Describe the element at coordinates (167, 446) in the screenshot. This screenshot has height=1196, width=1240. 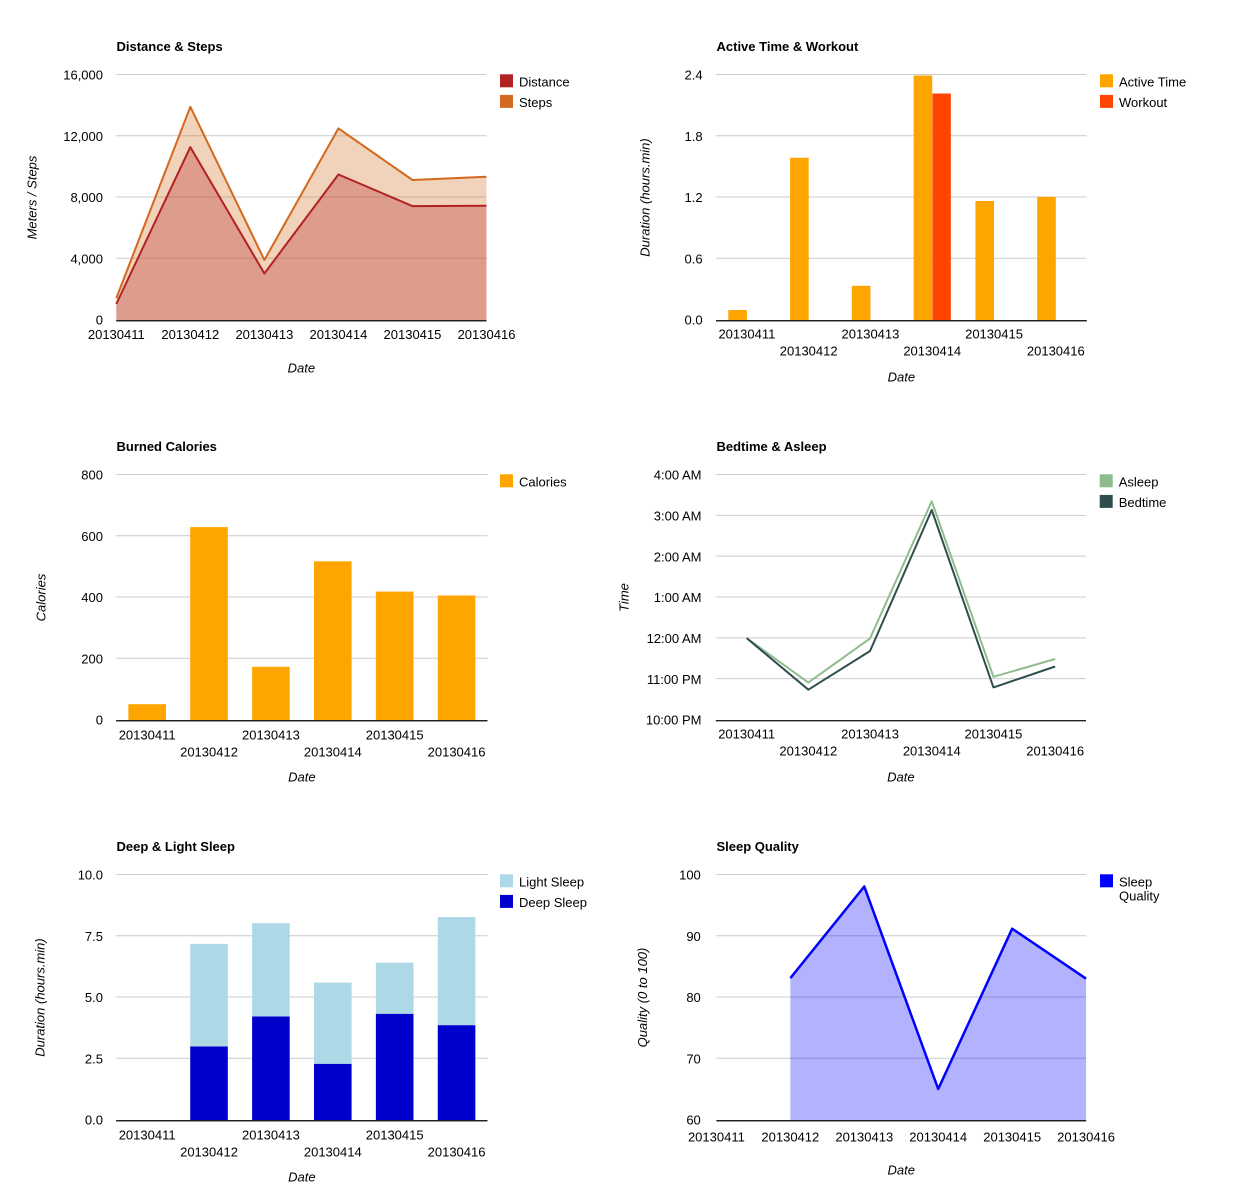
I see `svg-text: Burned Calories` at that location.